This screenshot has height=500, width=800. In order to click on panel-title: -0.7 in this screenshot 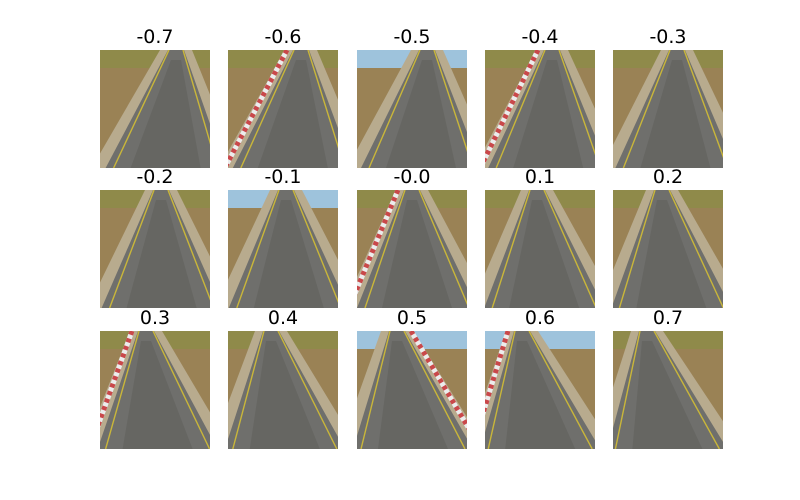, I will do `click(155, 37)`.